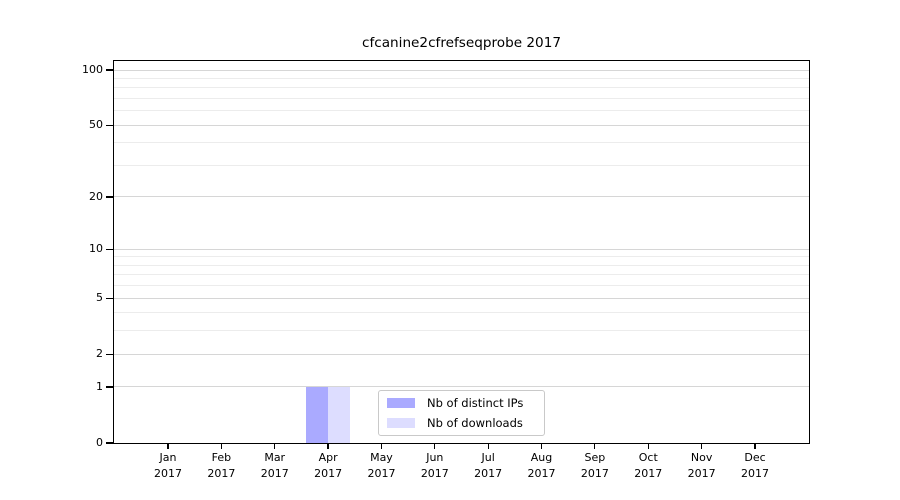  I want to click on x-tick-label: Jul 2017, so click(488, 465).